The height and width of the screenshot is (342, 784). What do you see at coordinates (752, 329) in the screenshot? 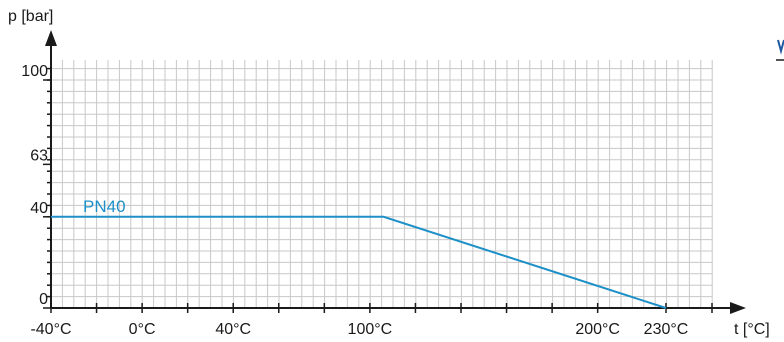
I see `x-axis-label: t [°C]` at bounding box center [752, 329].